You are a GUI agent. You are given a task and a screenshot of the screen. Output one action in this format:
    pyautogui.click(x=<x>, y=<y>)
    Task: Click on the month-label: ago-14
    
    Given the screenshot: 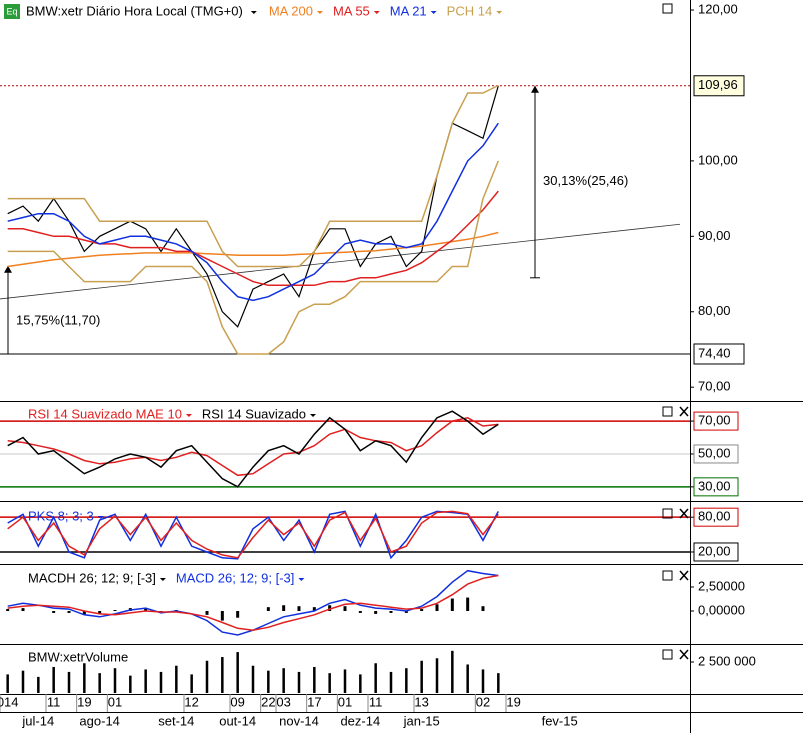 What is the action you would take?
    pyautogui.click(x=99, y=720)
    